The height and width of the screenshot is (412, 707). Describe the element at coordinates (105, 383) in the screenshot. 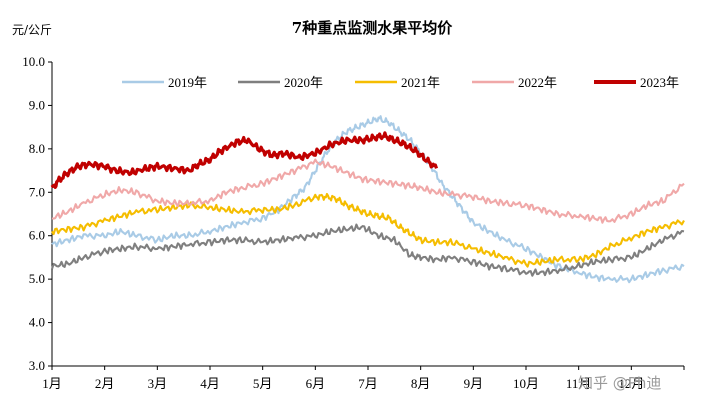

I see `x-tick-label: 2月` at that location.